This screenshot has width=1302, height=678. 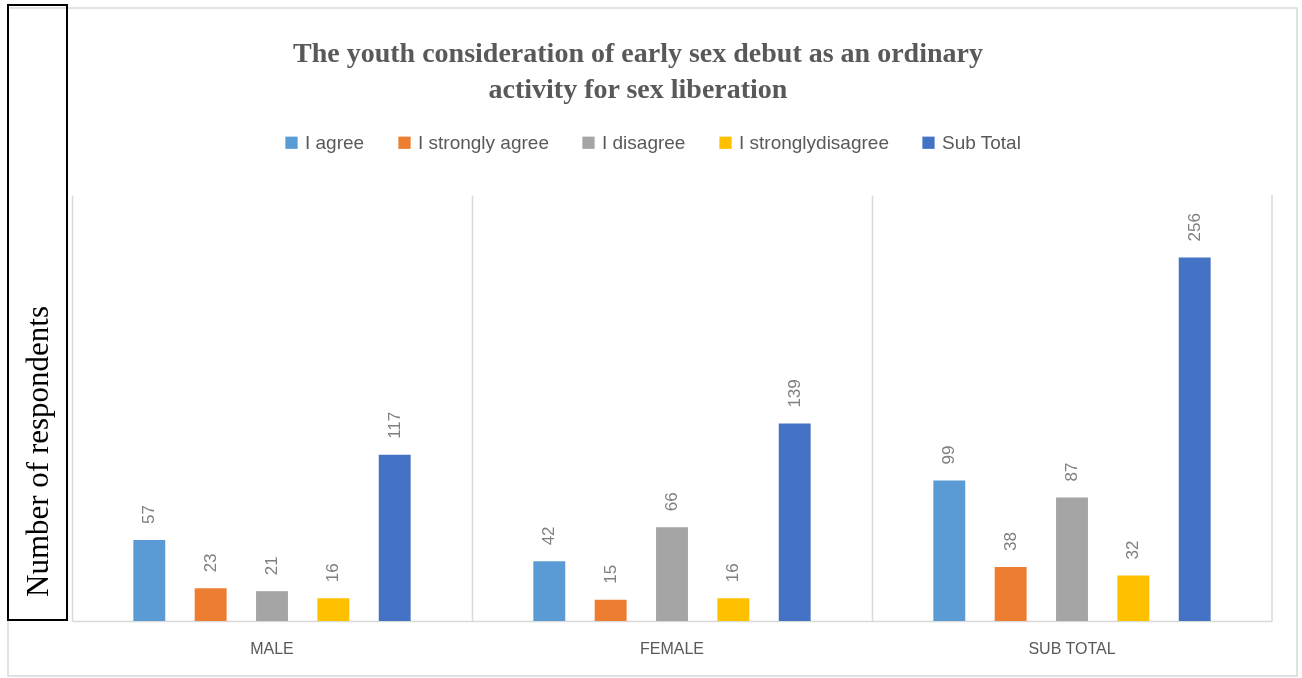 I want to click on data-label: 38, so click(x=1010, y=542).